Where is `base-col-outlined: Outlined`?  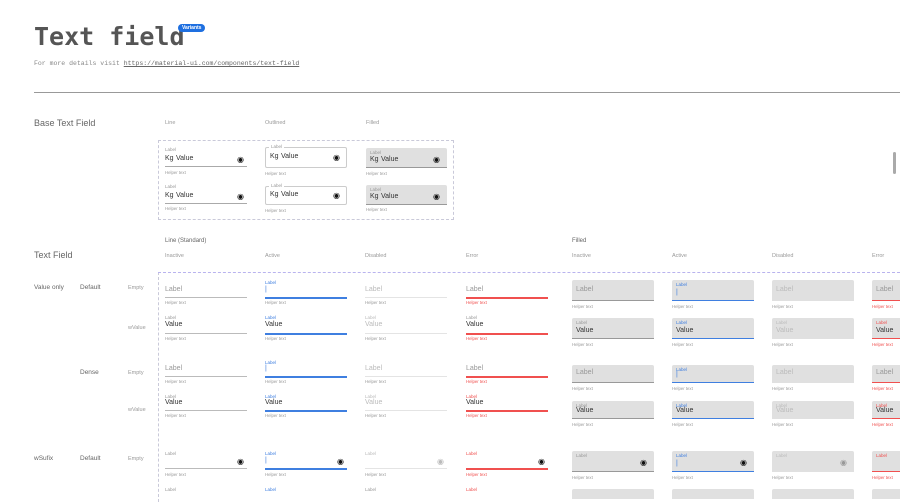 base-col-outlined: Outlined is located at coordinates (275, 123).